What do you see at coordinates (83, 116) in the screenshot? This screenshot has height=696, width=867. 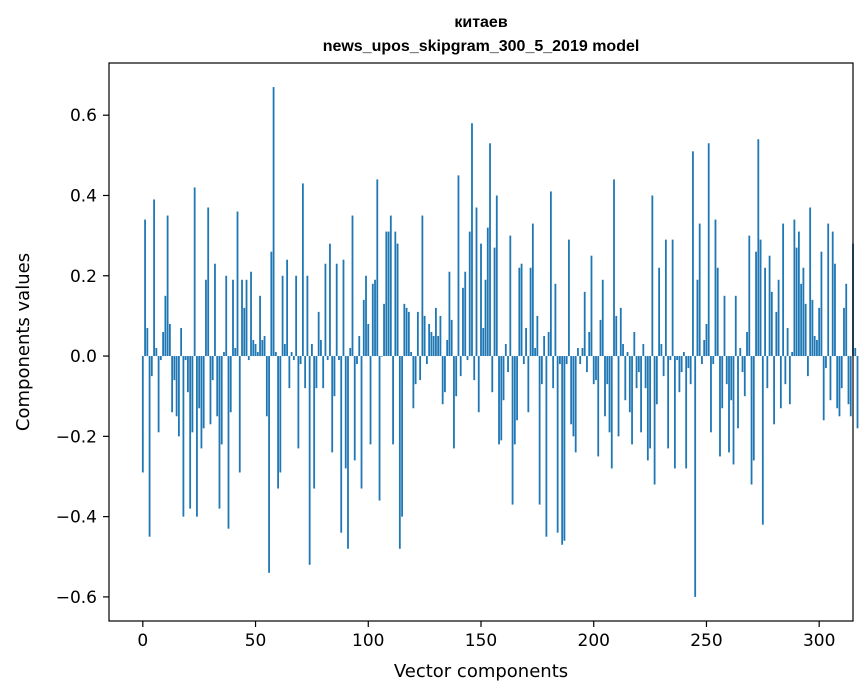 I see `y-tick-label: 0.6` at bounding box center [83, 116].